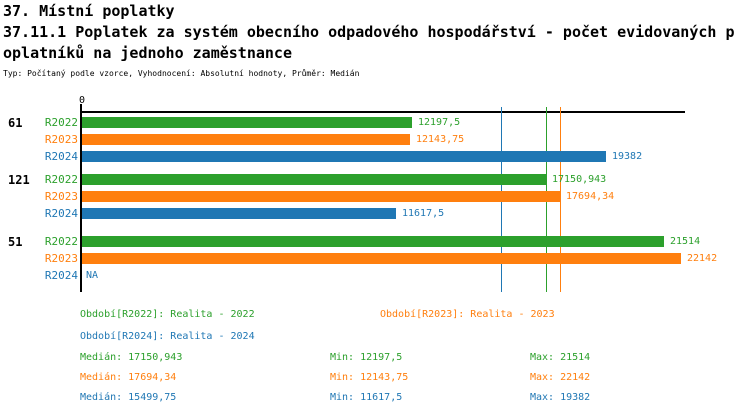 This screenshot has width=750, height=414. I want to click on chart-bar-61-r2022, so click(247, 122).